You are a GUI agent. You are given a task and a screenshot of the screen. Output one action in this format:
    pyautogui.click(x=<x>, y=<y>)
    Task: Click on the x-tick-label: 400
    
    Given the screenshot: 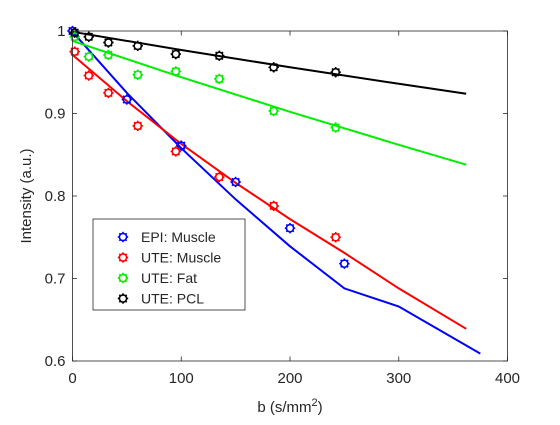 What is the action you would take?
    pyautogui.click(x=507, y=378)
    